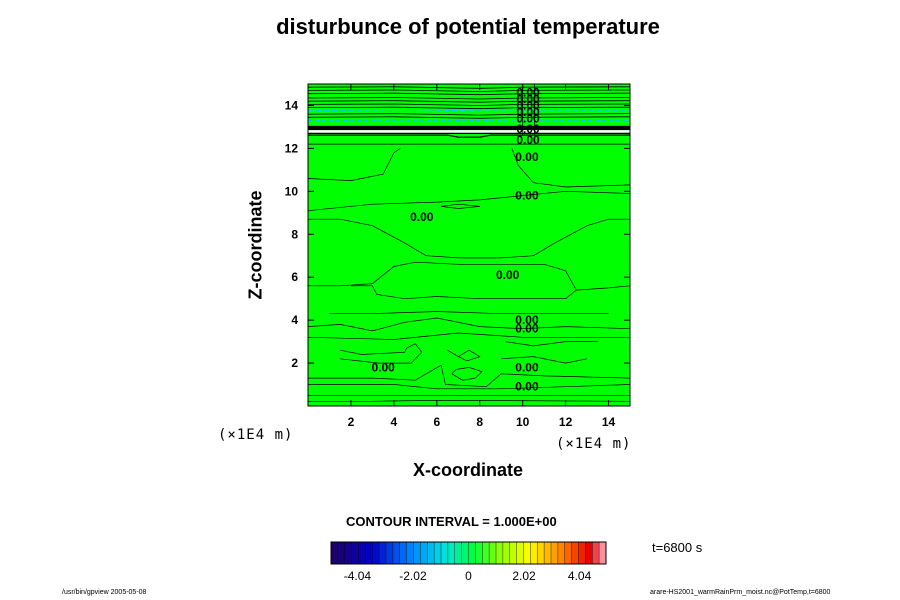  Describe the element at coordinates (394, 422) in the screenshot. I see `x-tick-label: 4` at that location.